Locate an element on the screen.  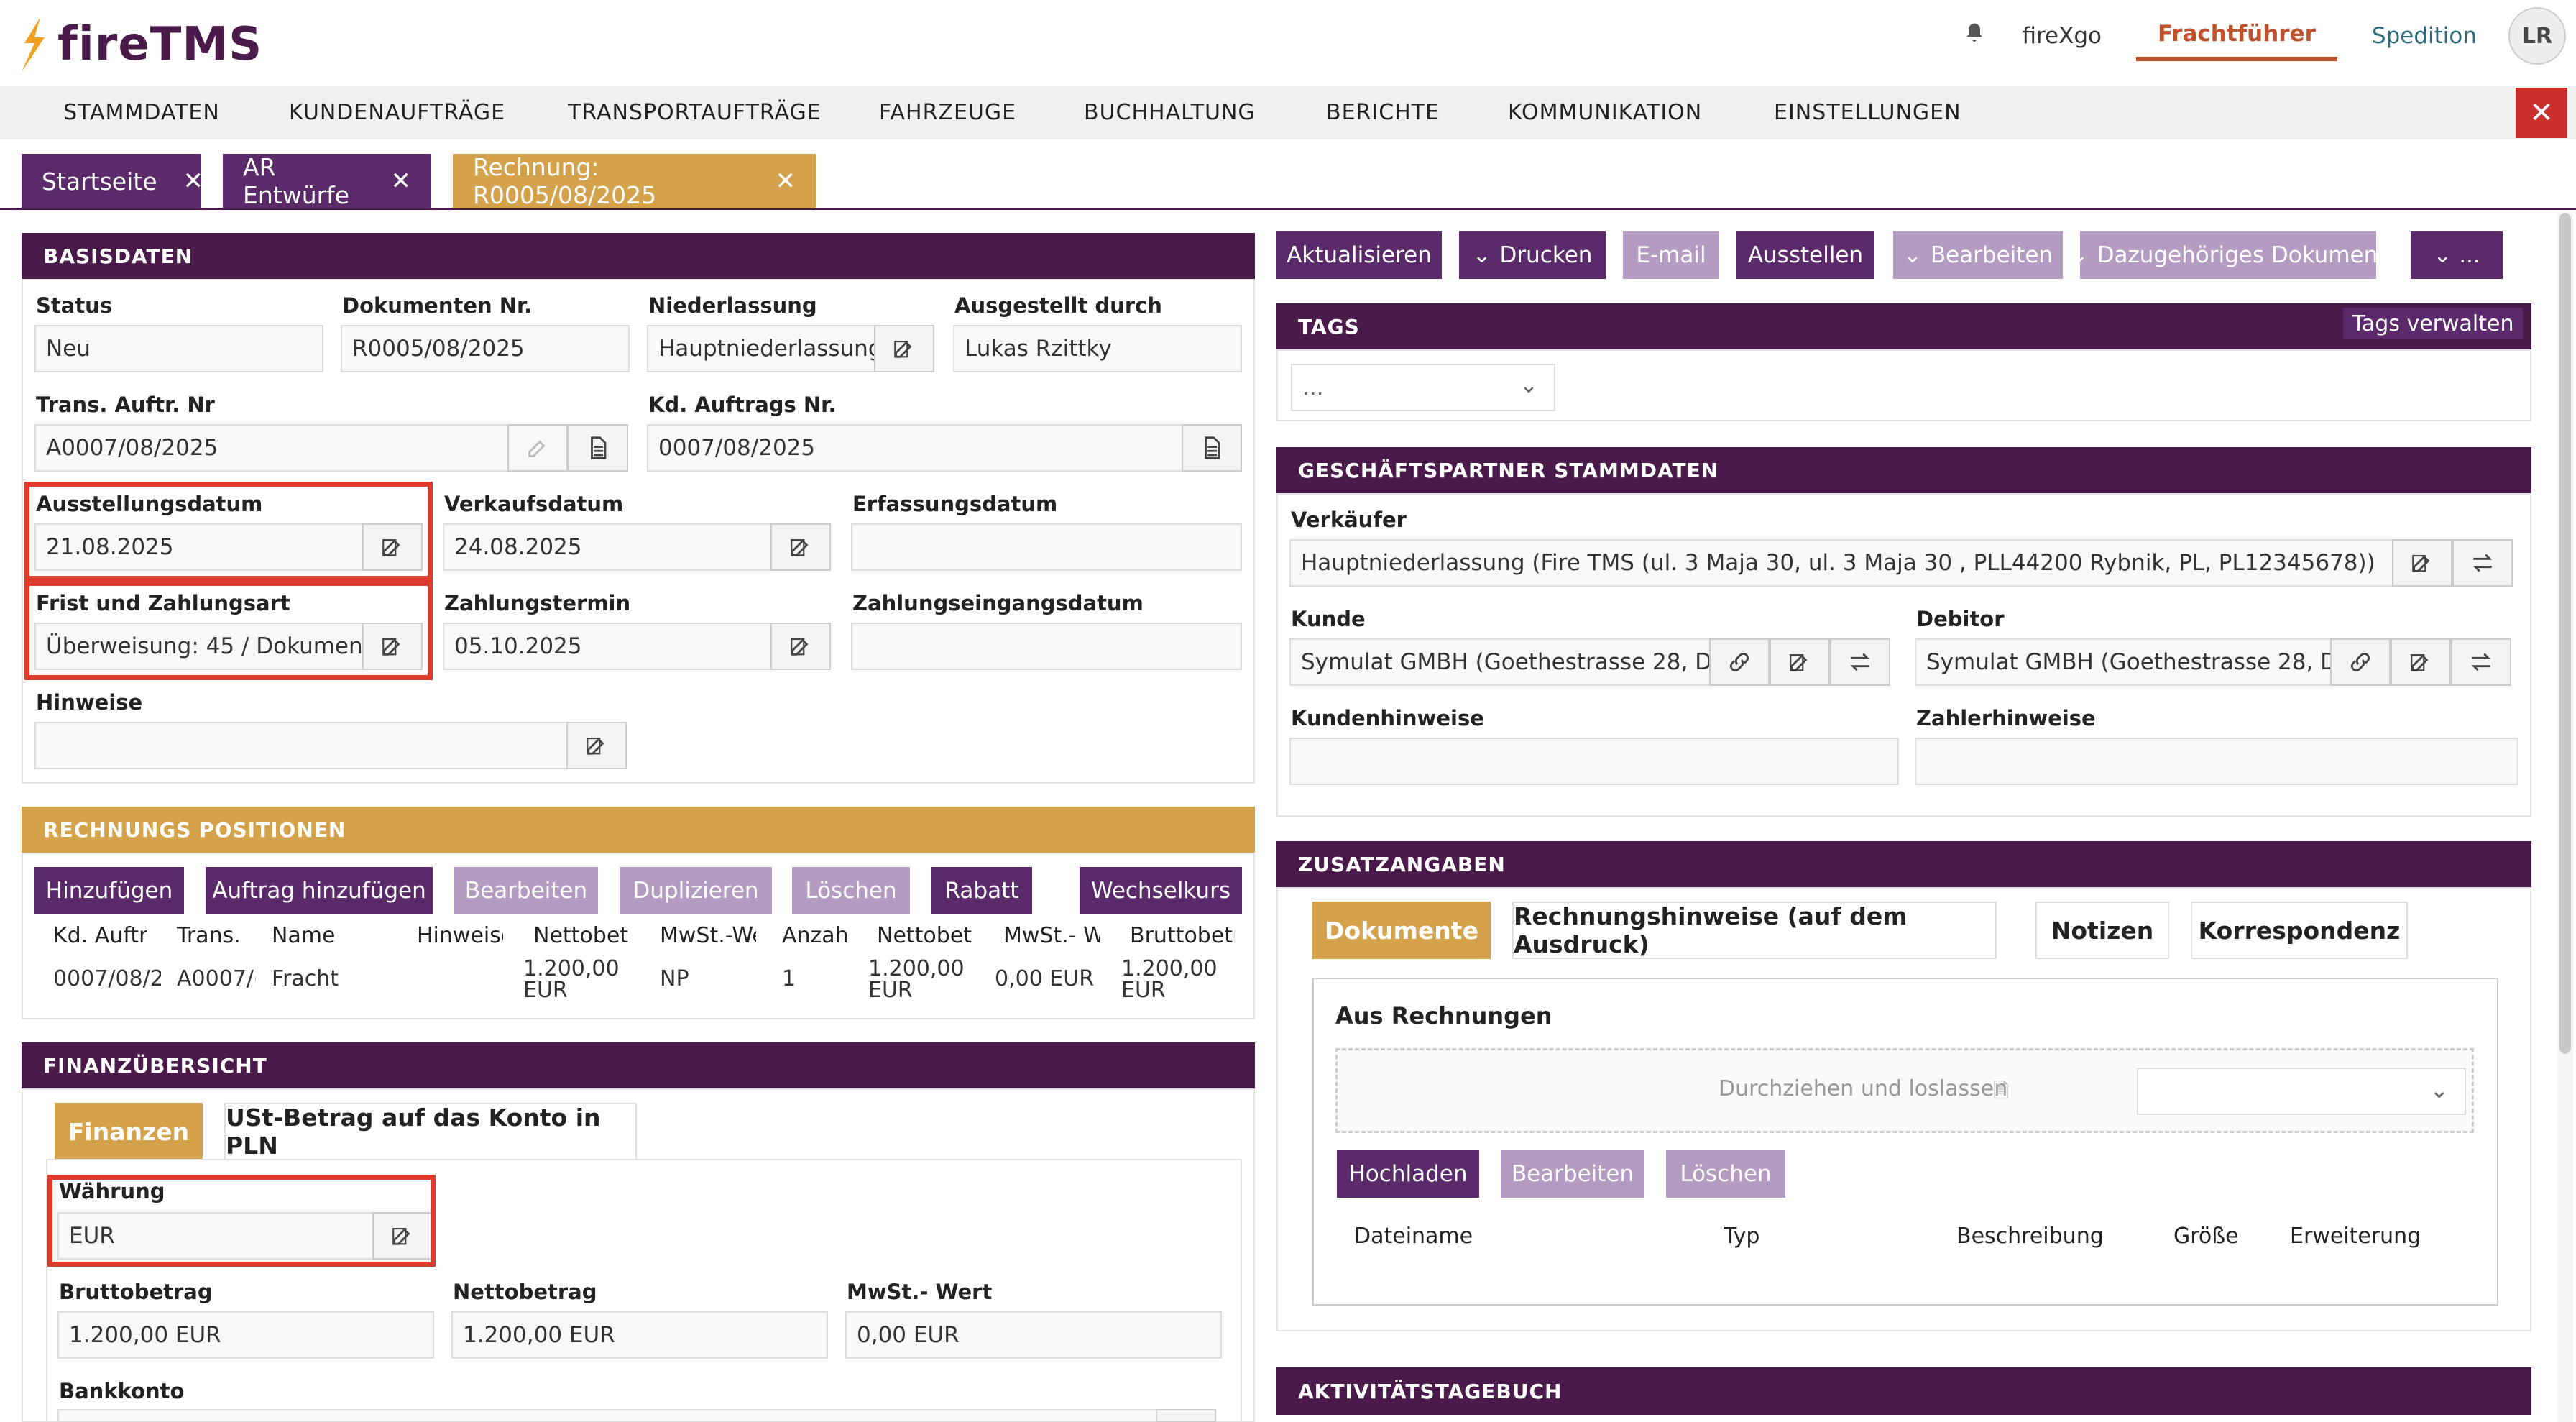
column-header: Größe is located at coordinates (2206, 1236).